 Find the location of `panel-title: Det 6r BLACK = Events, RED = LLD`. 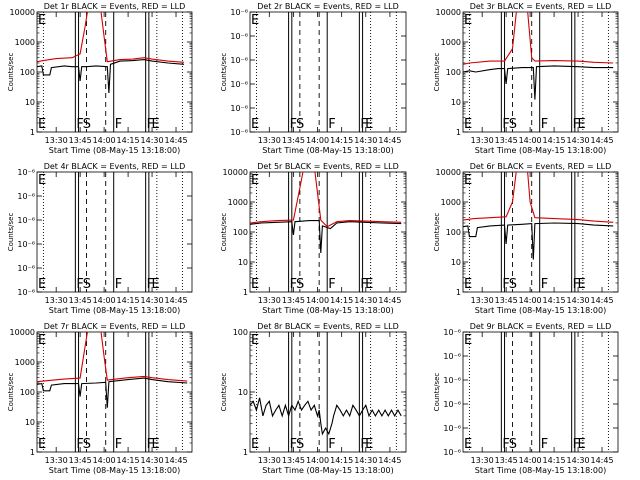

panel-title: Det 6r BLACK = Events, RED = LLD is located at coordinates (541, 166).